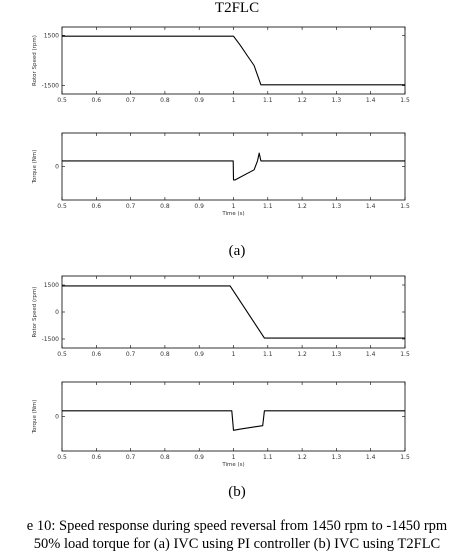 Image resolution: width=474 pixels, height=554 pixels. I want to click on figure-top-title: T2FLC, so click(237, 8).